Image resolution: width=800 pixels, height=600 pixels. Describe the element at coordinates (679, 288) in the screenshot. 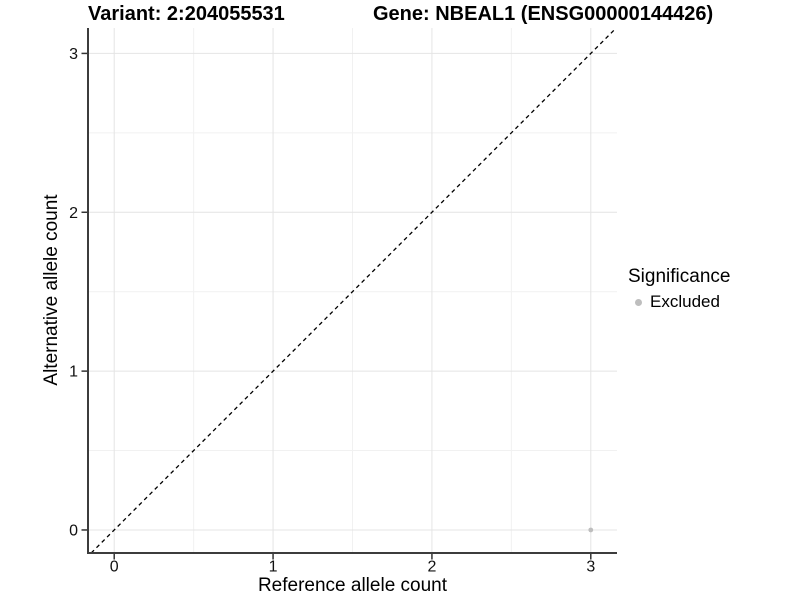

I see `legend: Significance Excluded` at that location.